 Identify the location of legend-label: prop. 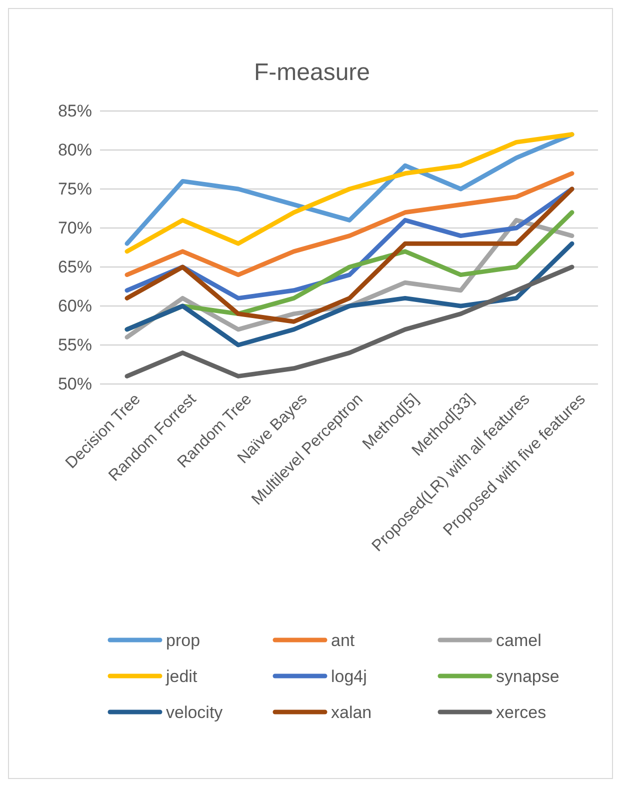
(183, 640).